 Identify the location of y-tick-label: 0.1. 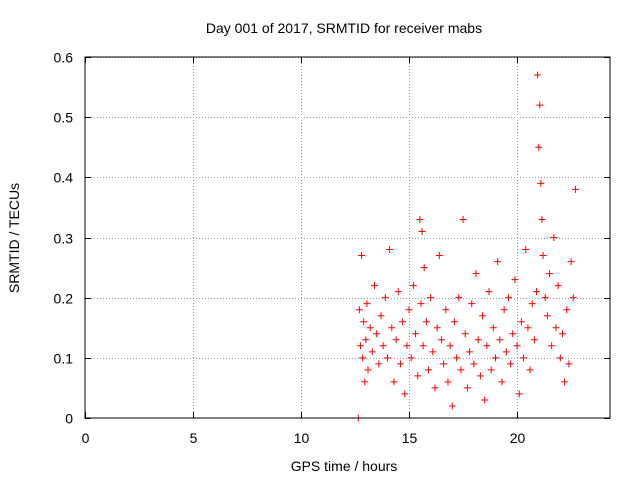
(64, 359).